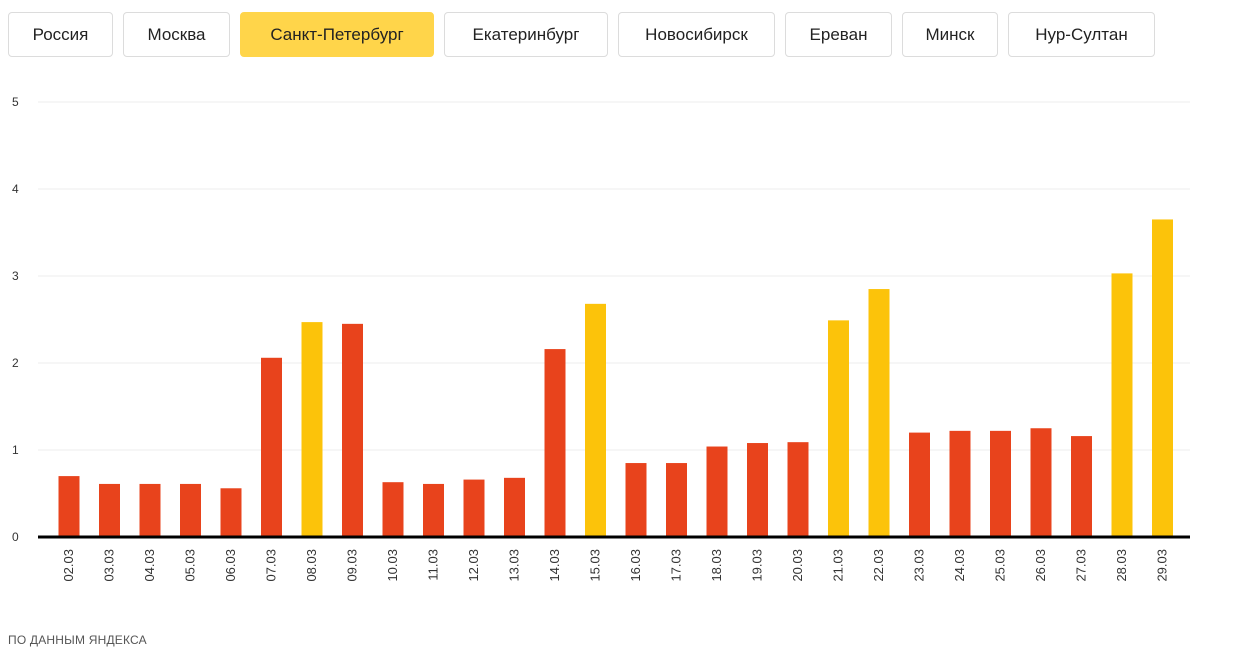 Image resolution: width=1240 pixels, height=657 pixels. Describe the element at coordinates (15, 189) in the screenshot. I see `y-tick-label: 4` at that location.